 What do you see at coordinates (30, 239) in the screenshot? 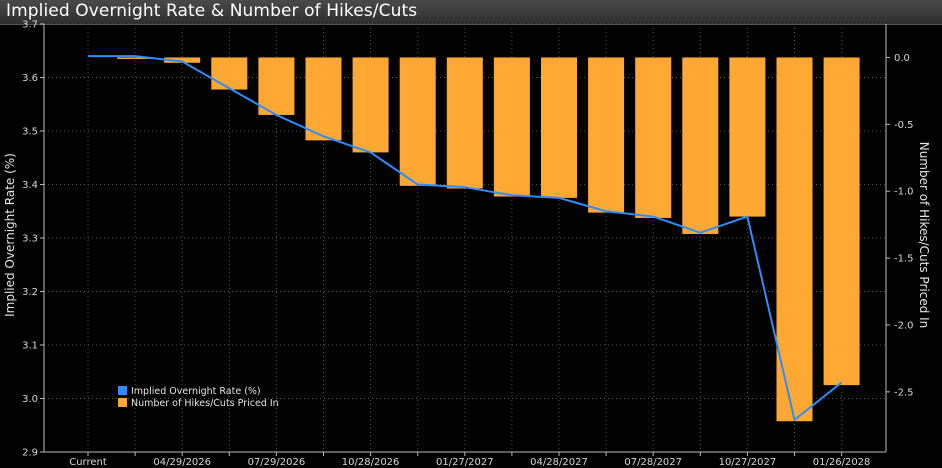
I see `left-tick-label: 3.3` at bounding box center [30, 239].